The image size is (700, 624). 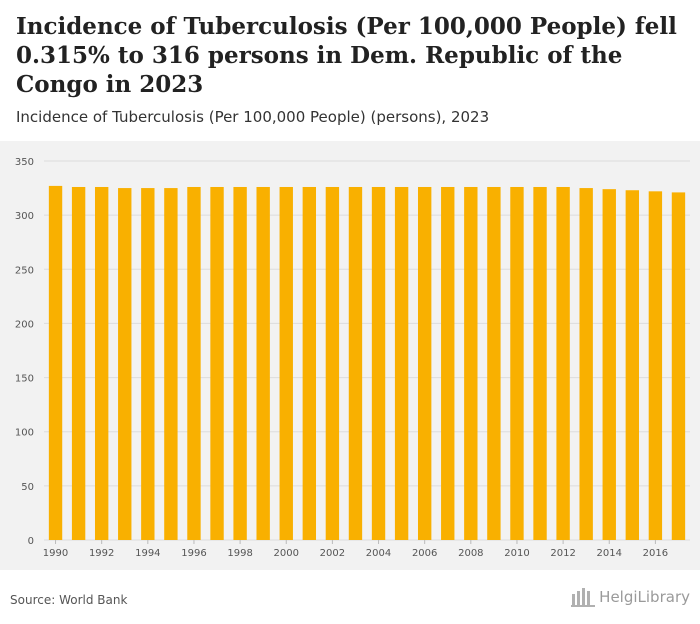 I want to click on x-tick-label: 1996, so click(x=193, y=553).